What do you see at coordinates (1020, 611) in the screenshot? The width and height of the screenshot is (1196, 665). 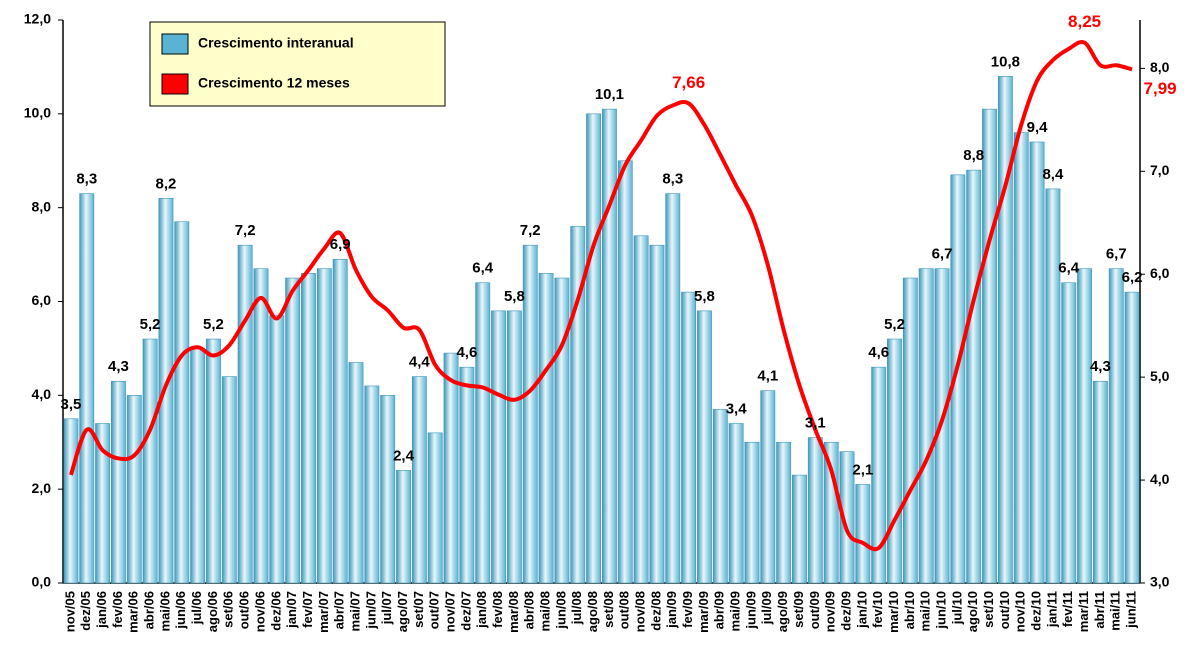 I see `x-tick-label: nov/10` at bounding box center [1020, 611].